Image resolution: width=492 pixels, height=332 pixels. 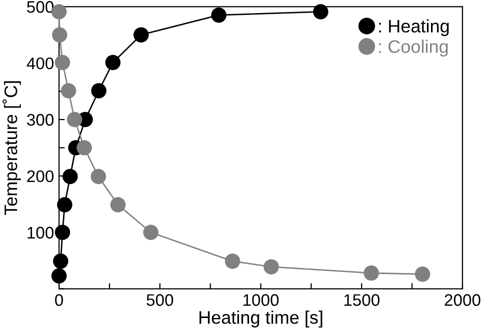 What do you see at coordinates (261, 319) in the screenshot?
I see `x-axis-title: Heating time [s]` at bounding box center [261, 319].